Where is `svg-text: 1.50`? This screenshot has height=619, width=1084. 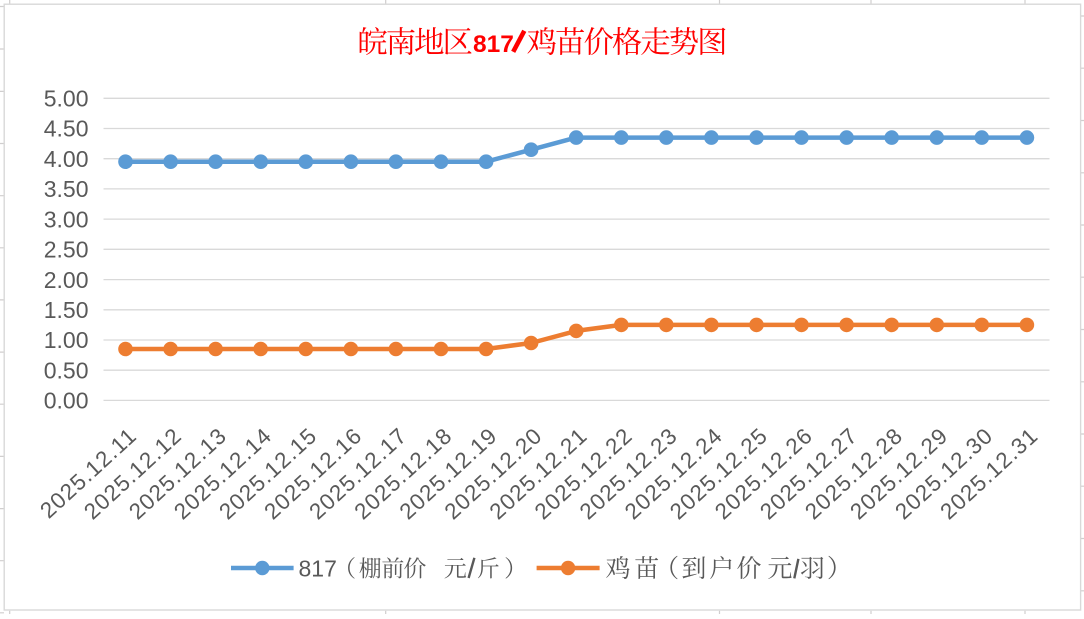 svg-text: 1.50 is located at coordinates (66, 310).